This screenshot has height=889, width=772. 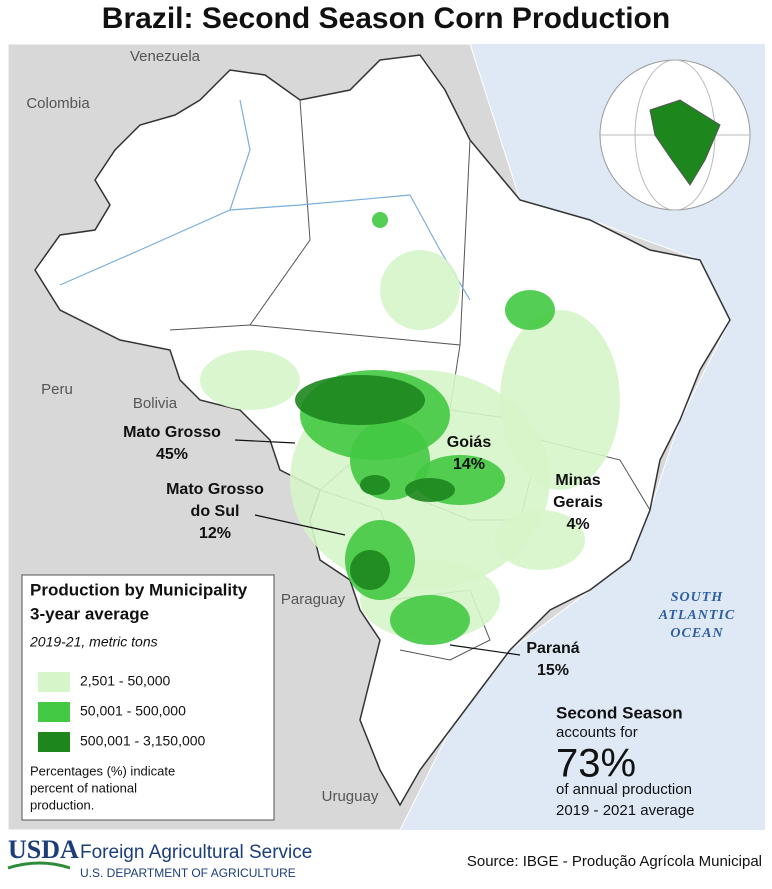 What do you see at coordinates (143, 741) in the screenshot?
I see `legend-label: 500,001 - 3,150,000` at bounding box center [143, 741].